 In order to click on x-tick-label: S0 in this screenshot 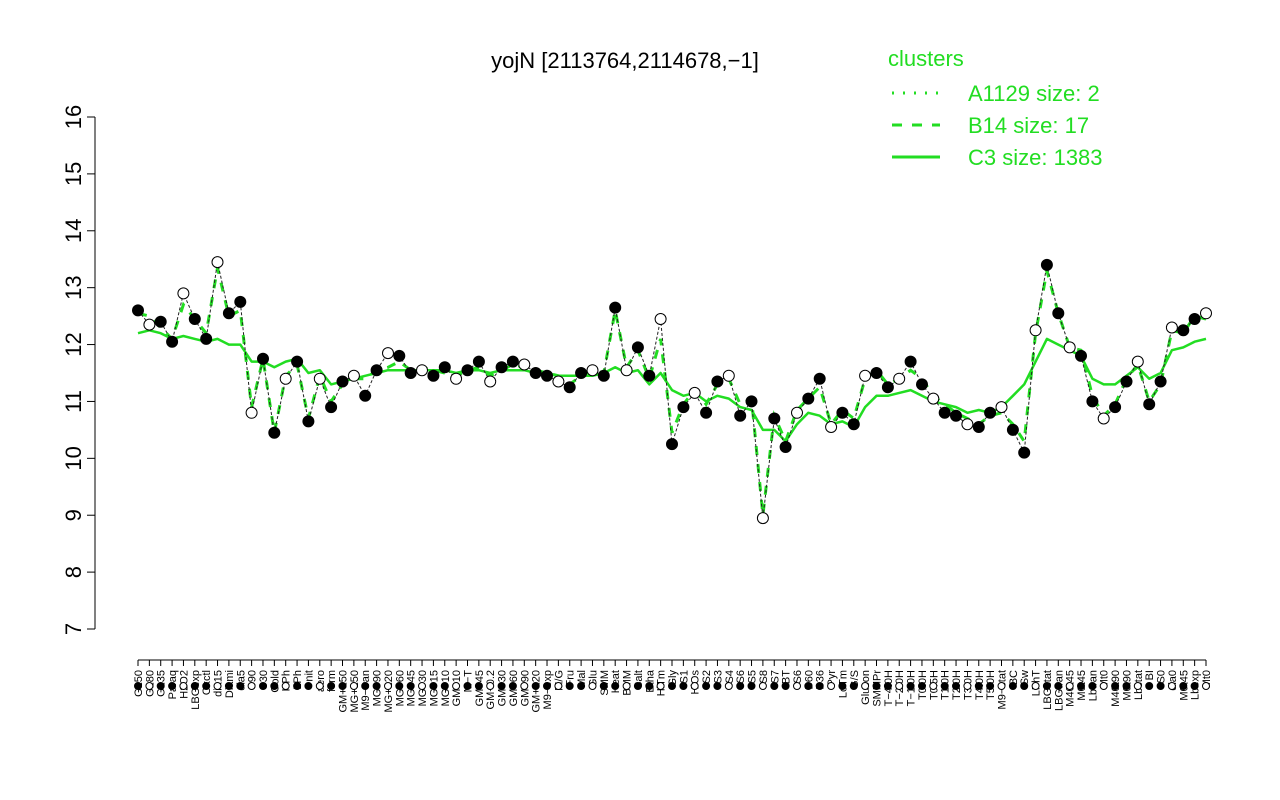, I will do `click(1162, 676)`.